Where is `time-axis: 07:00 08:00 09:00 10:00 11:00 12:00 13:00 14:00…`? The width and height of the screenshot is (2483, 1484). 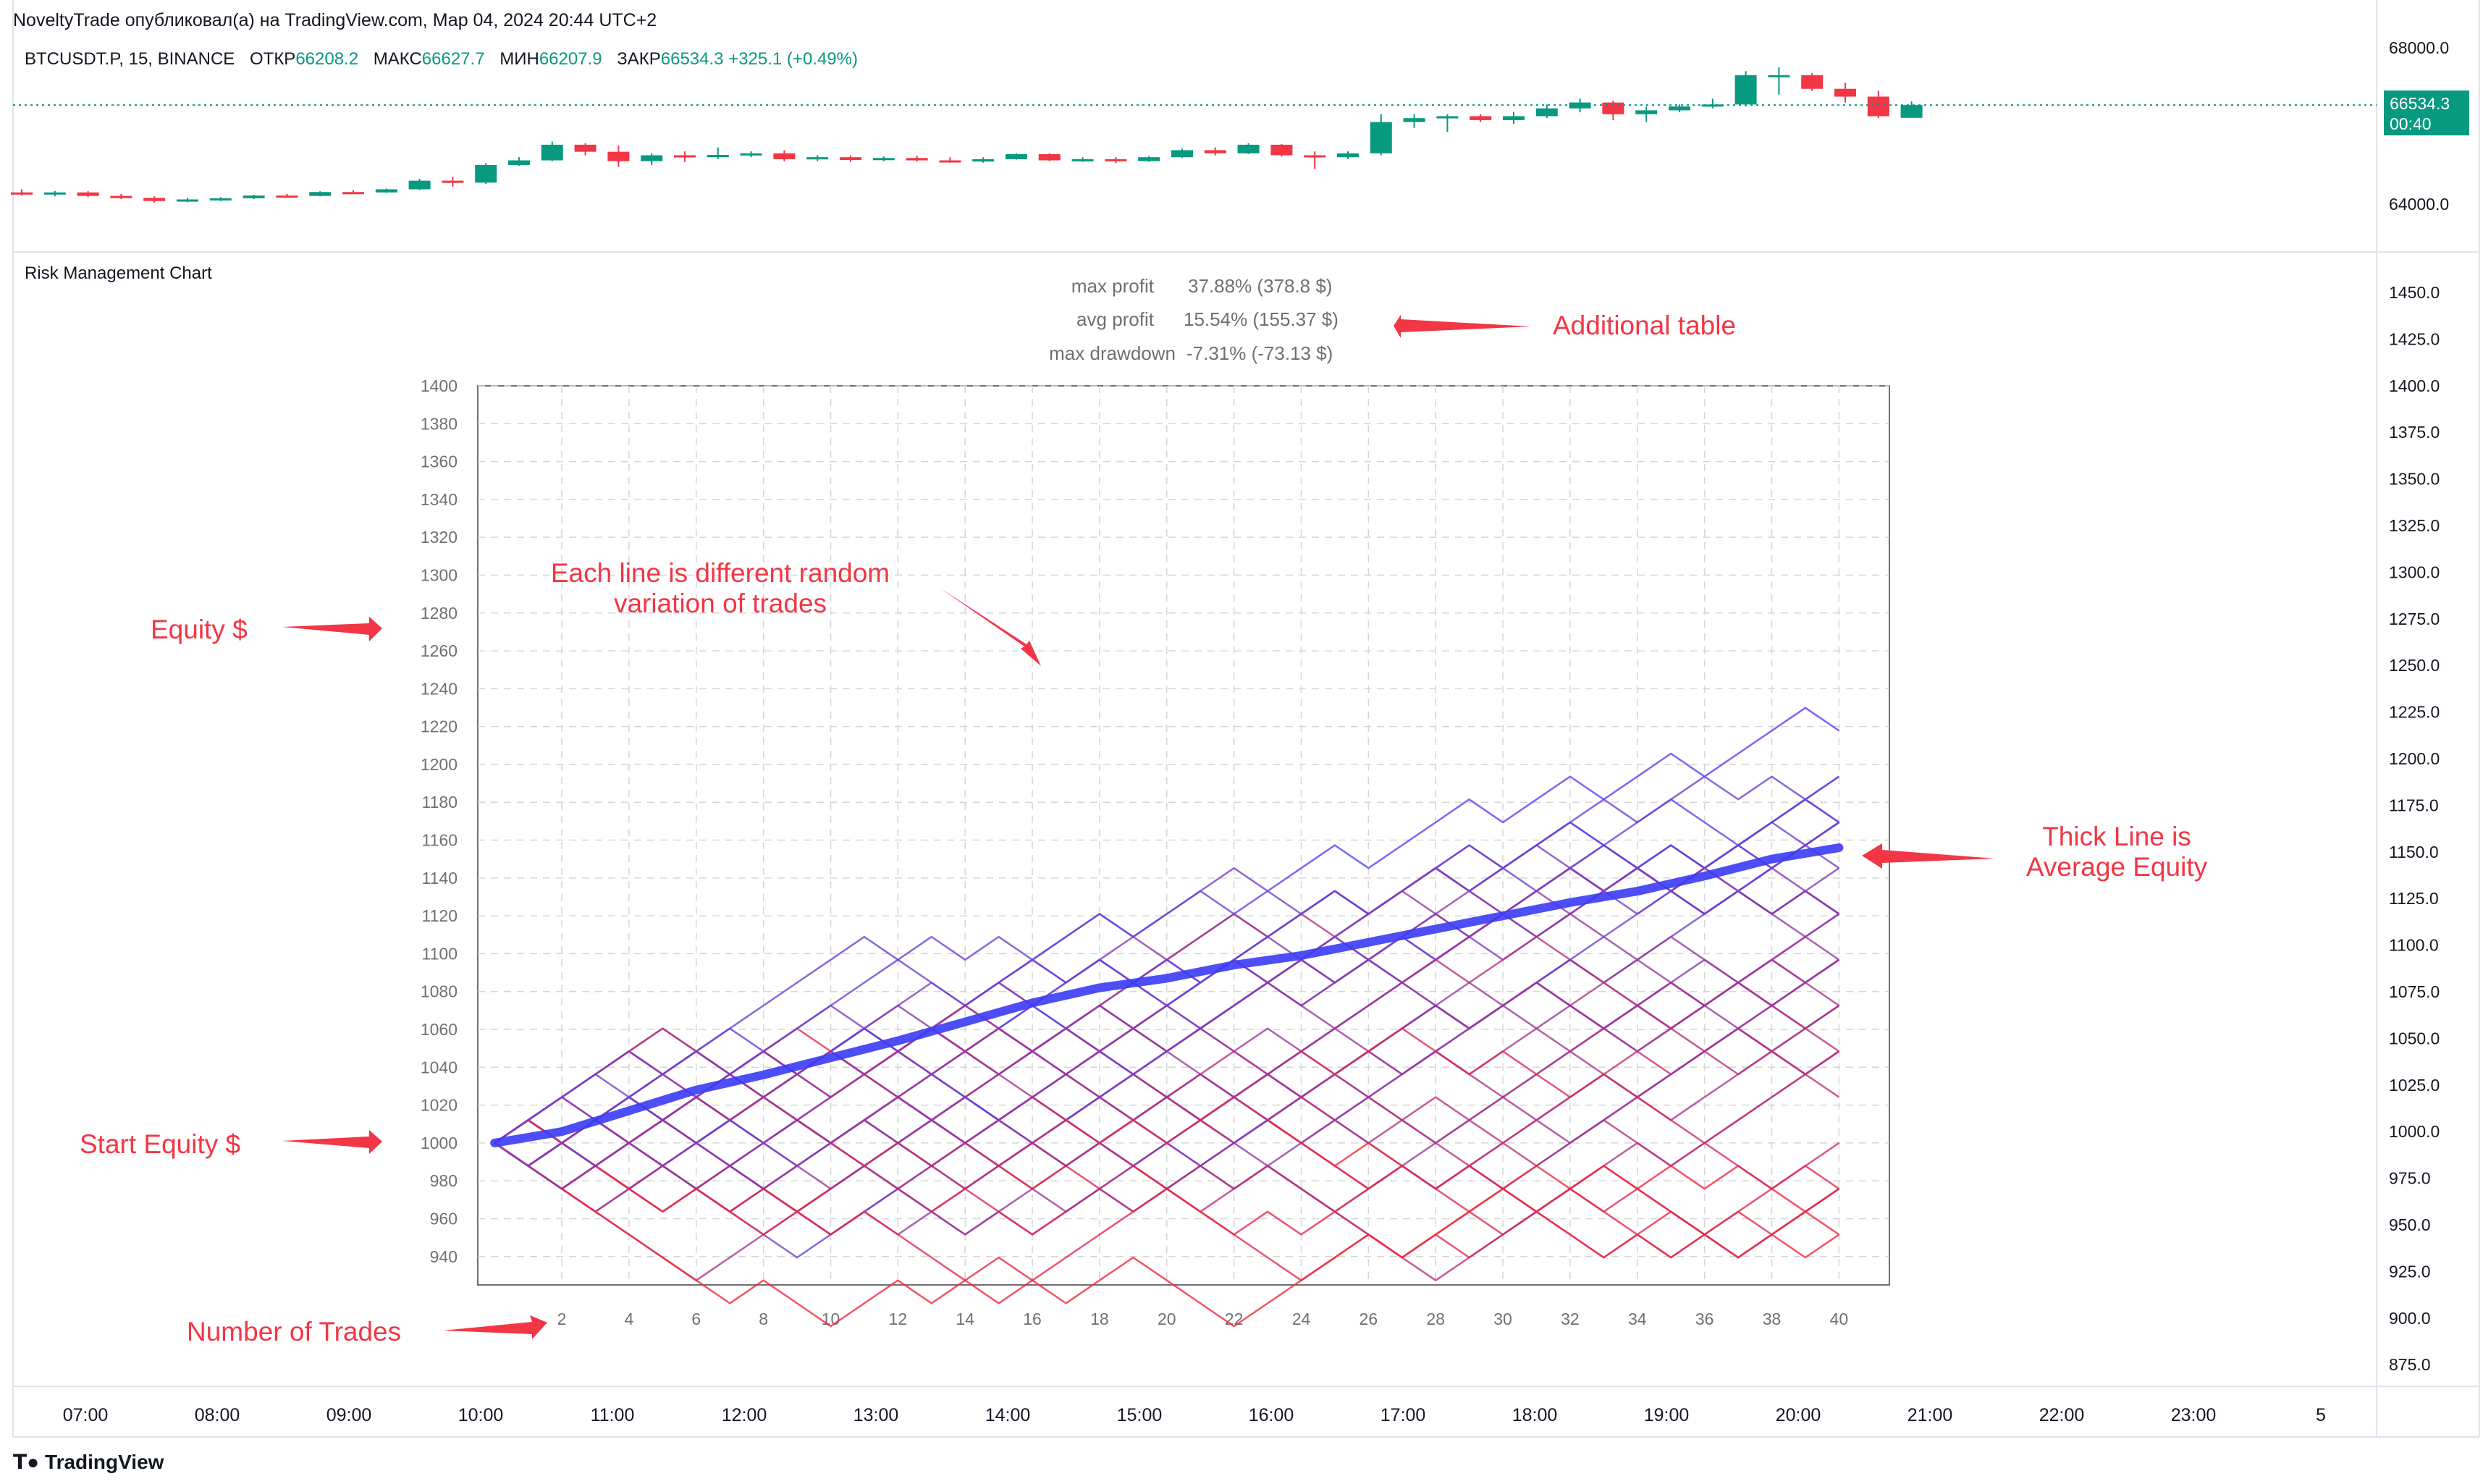
time-axis: 07:00 08:00 09:00 10:00 11:00 12:00 13:00 14:00… is located at coordinates (1194, 1415).